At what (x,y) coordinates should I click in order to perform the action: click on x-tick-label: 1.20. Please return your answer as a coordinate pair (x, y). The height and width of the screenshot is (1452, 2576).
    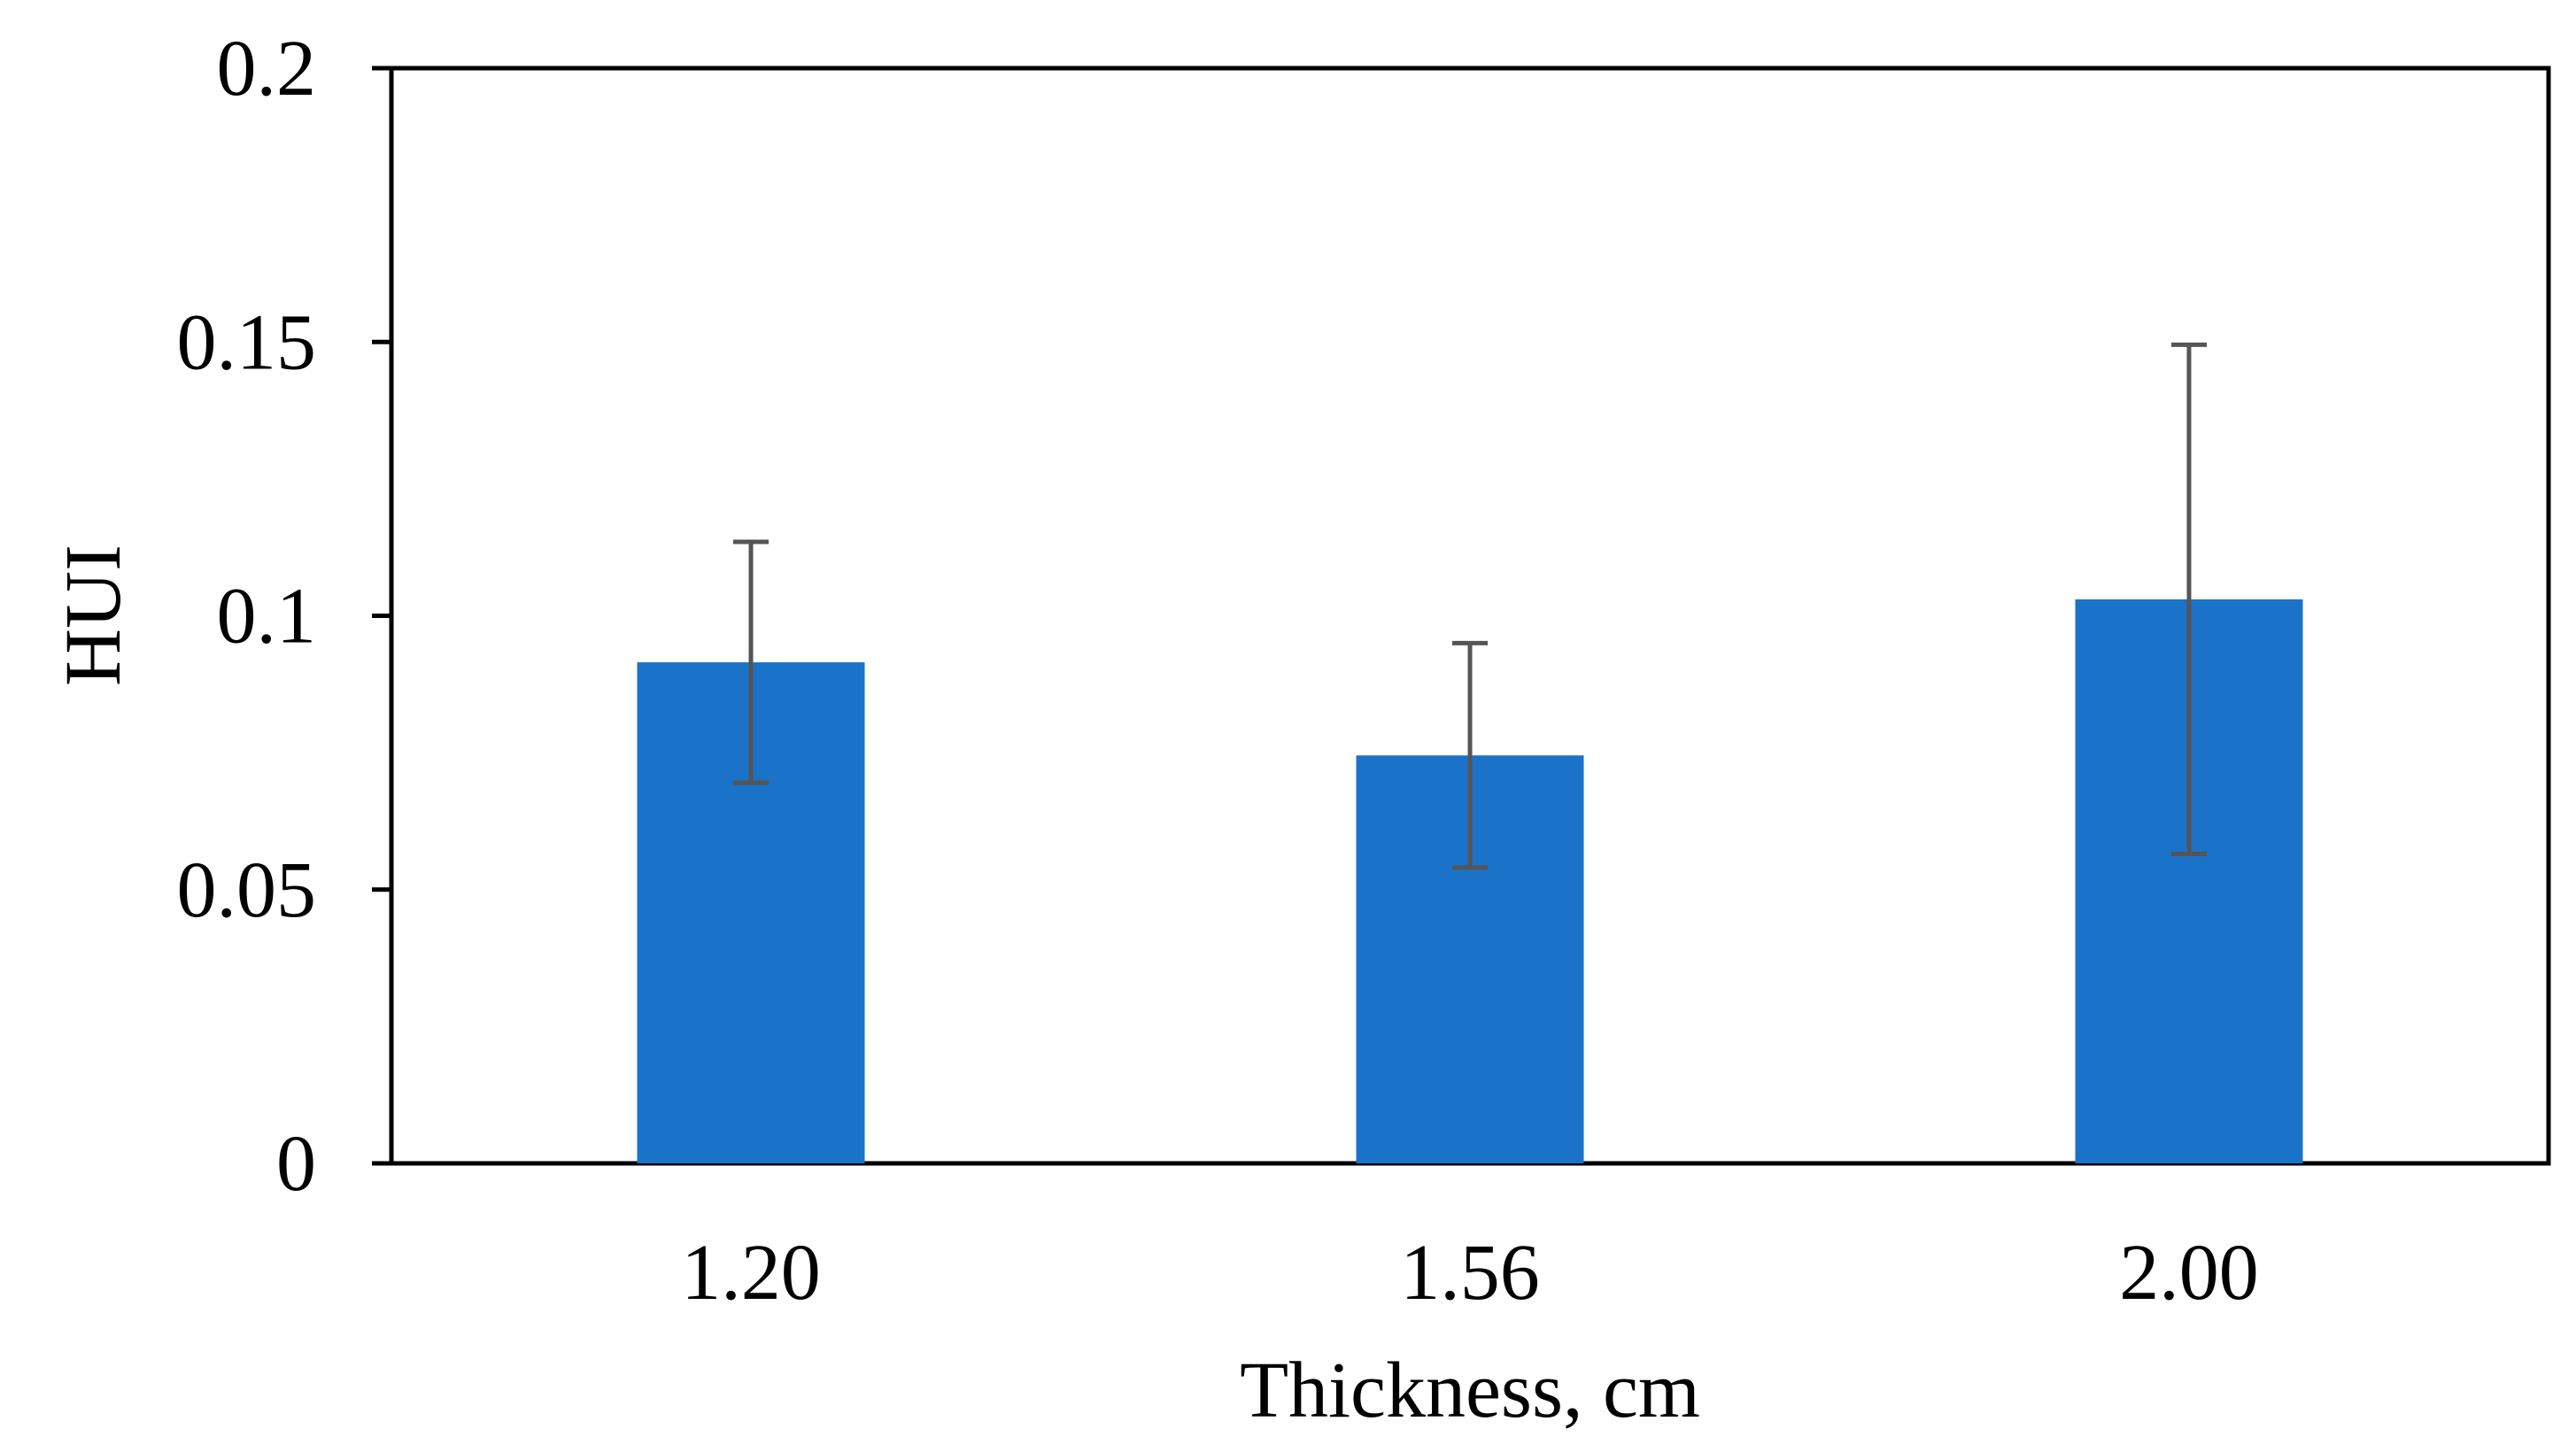
    Looking at the image, I should click on (751, 1273).